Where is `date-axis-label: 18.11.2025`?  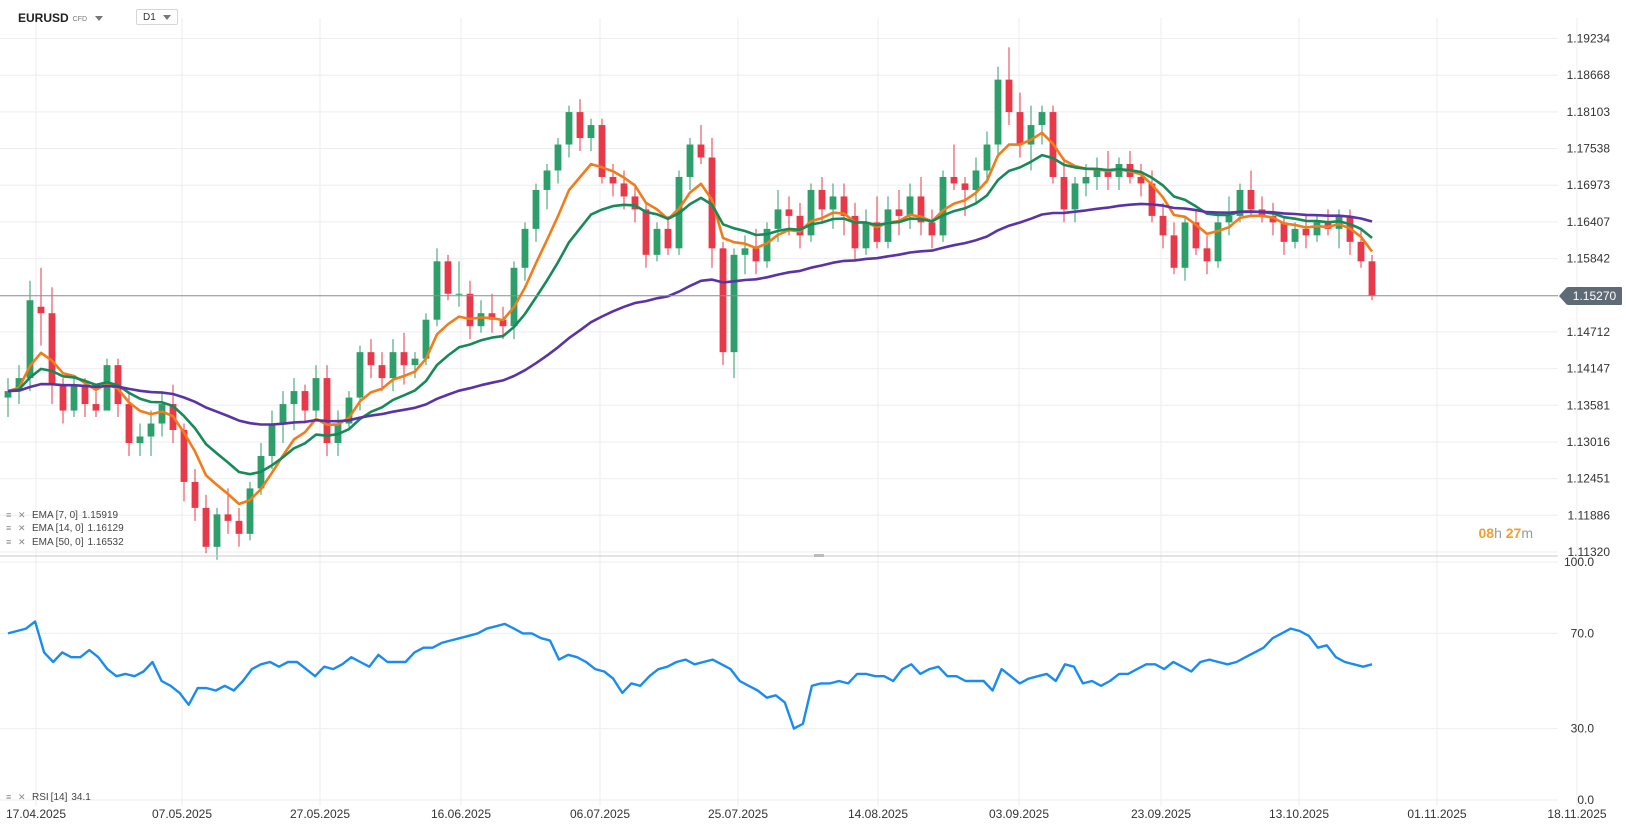 date-axis-label: 18.11.2025 is located at coordinates (1576, 814).